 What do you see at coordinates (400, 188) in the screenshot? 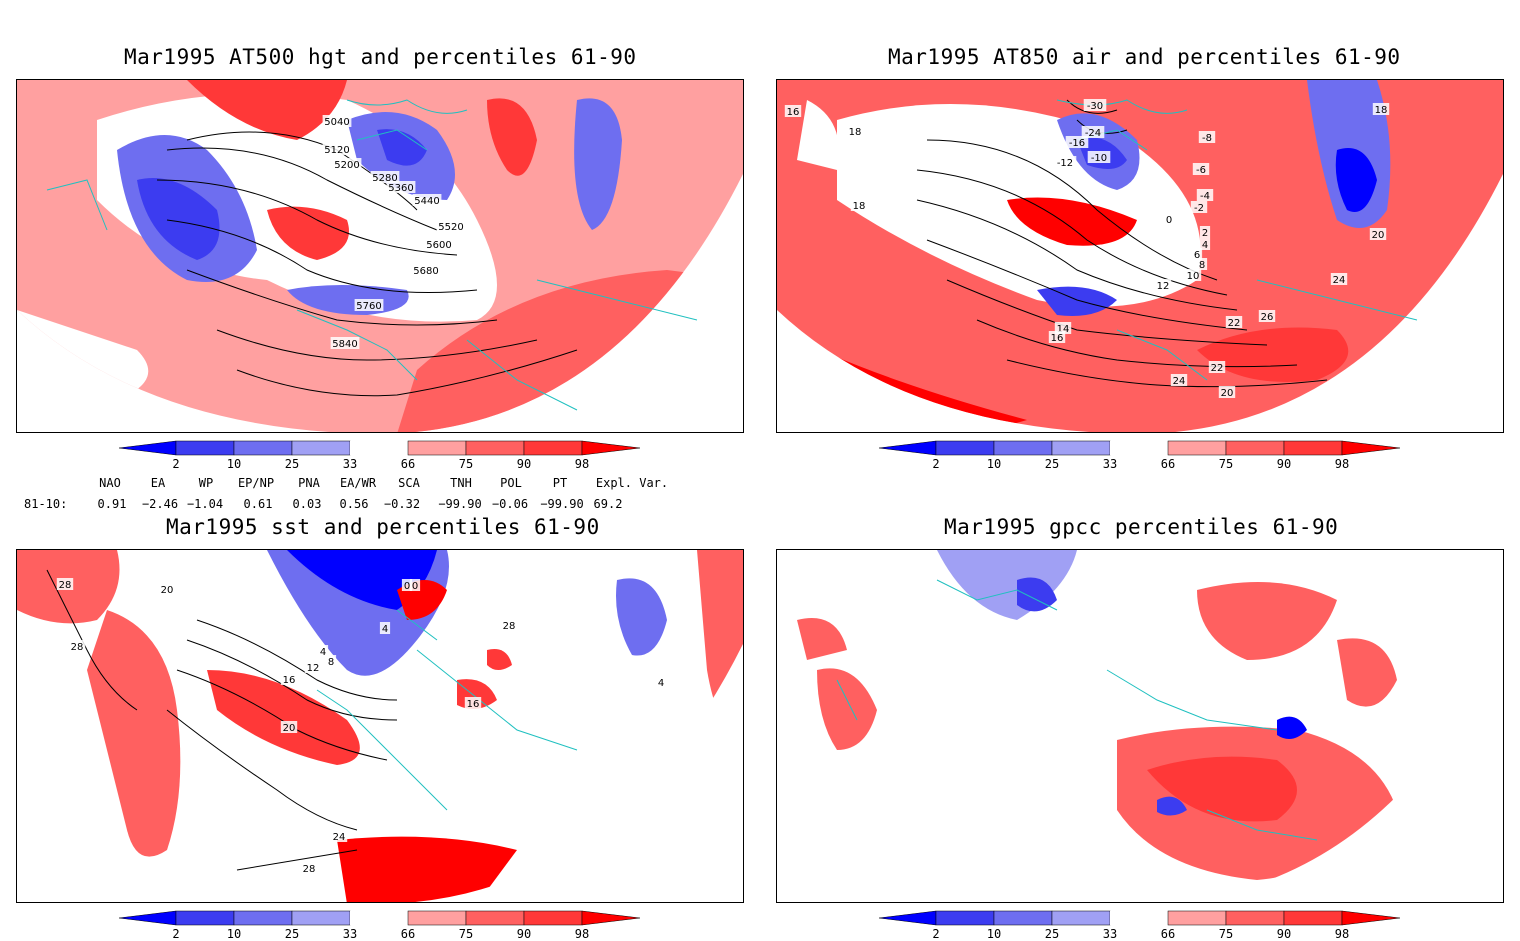
I see `contour-label: 5360` at bounding box center [400, 188].